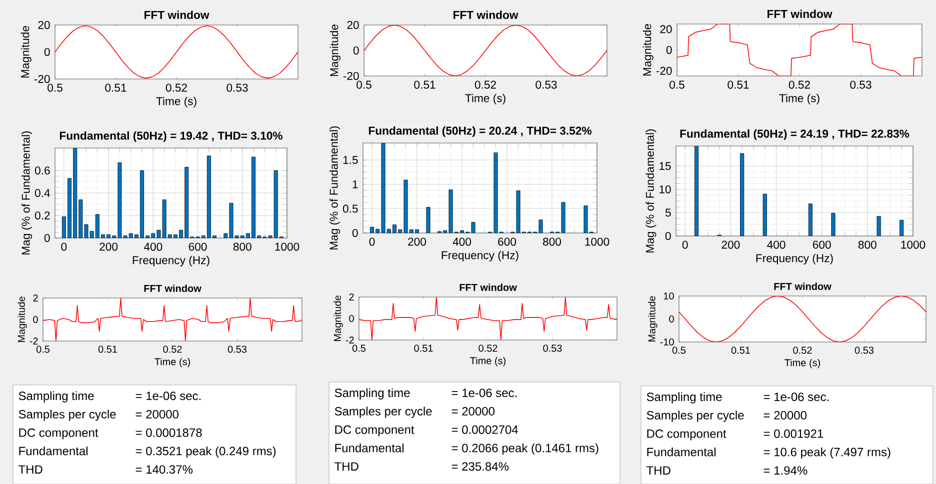 This screenshot has width=936, height=484. I want to click on text: Fundamental, so click(369, 447).